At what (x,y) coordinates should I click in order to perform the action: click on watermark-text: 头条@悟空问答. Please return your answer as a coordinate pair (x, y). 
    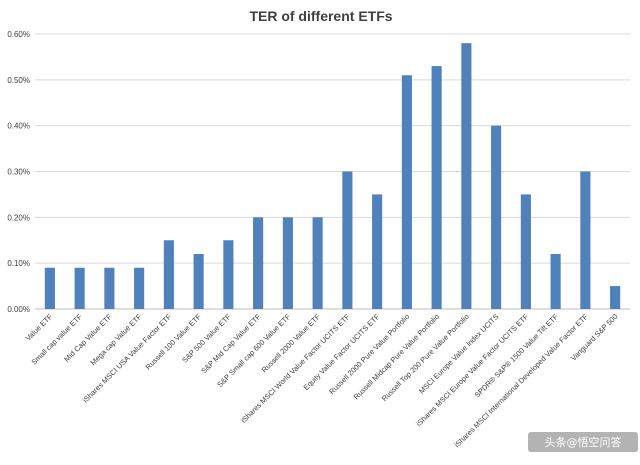
    Looking at the image, I should click on (583, 442).